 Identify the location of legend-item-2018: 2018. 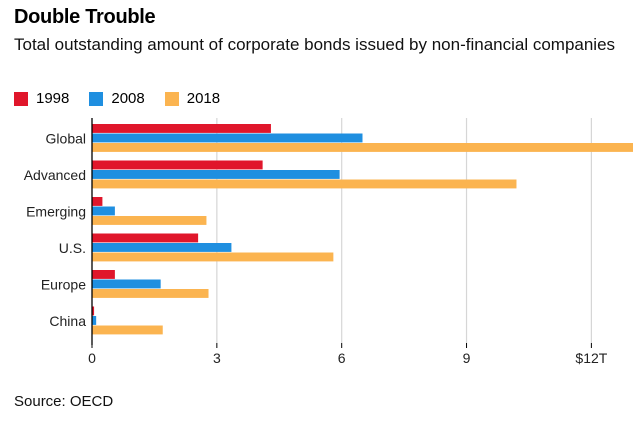
(192, 98).